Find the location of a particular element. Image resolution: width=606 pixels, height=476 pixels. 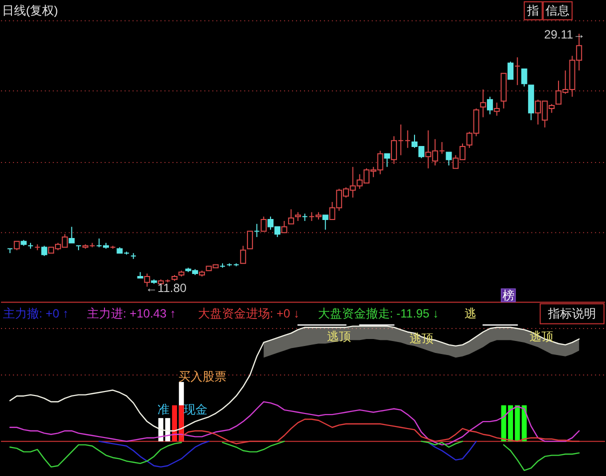

annotation: ←11.80 is located at coordinates (166, 287).